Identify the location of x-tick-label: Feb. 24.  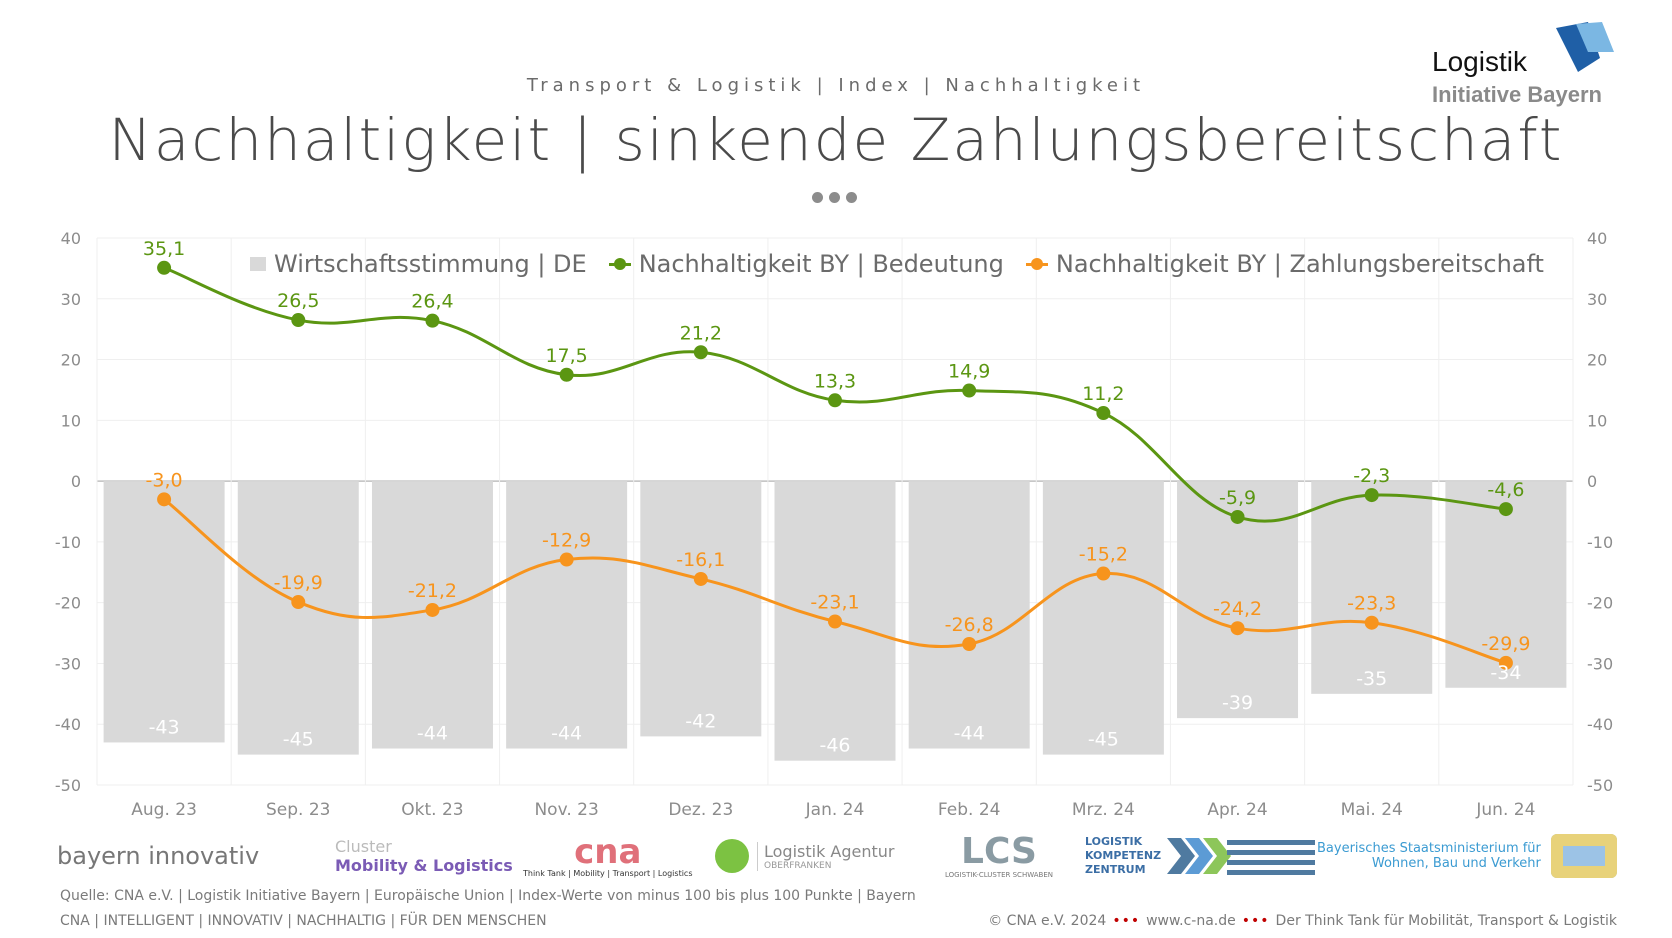
(969, 810).